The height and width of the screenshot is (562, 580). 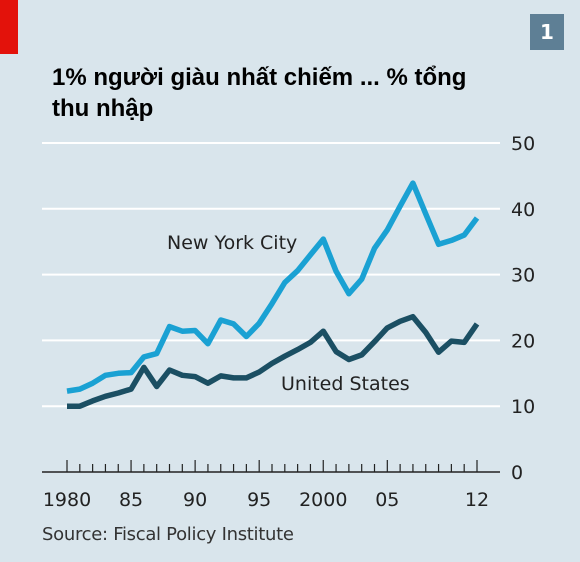 What do you see at coordinates (523, 407) in the screenshot?
I see `y-tick-label: 10` at bounding box center [523, 407].